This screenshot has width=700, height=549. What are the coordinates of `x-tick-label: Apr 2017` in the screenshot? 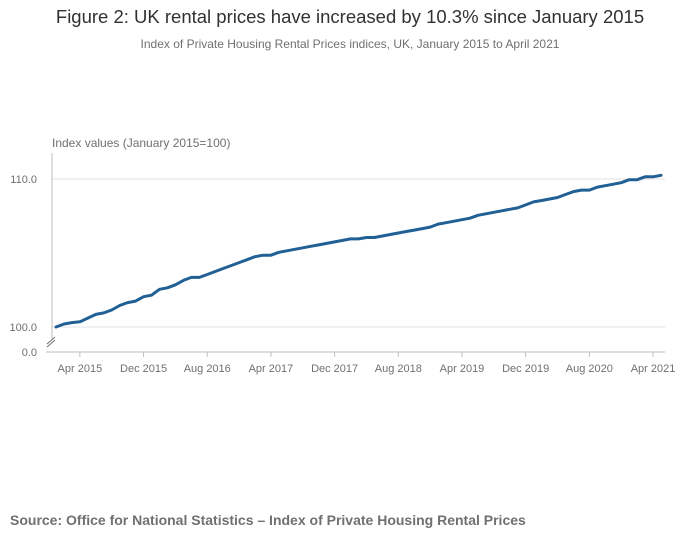 It's located at (271, 369).